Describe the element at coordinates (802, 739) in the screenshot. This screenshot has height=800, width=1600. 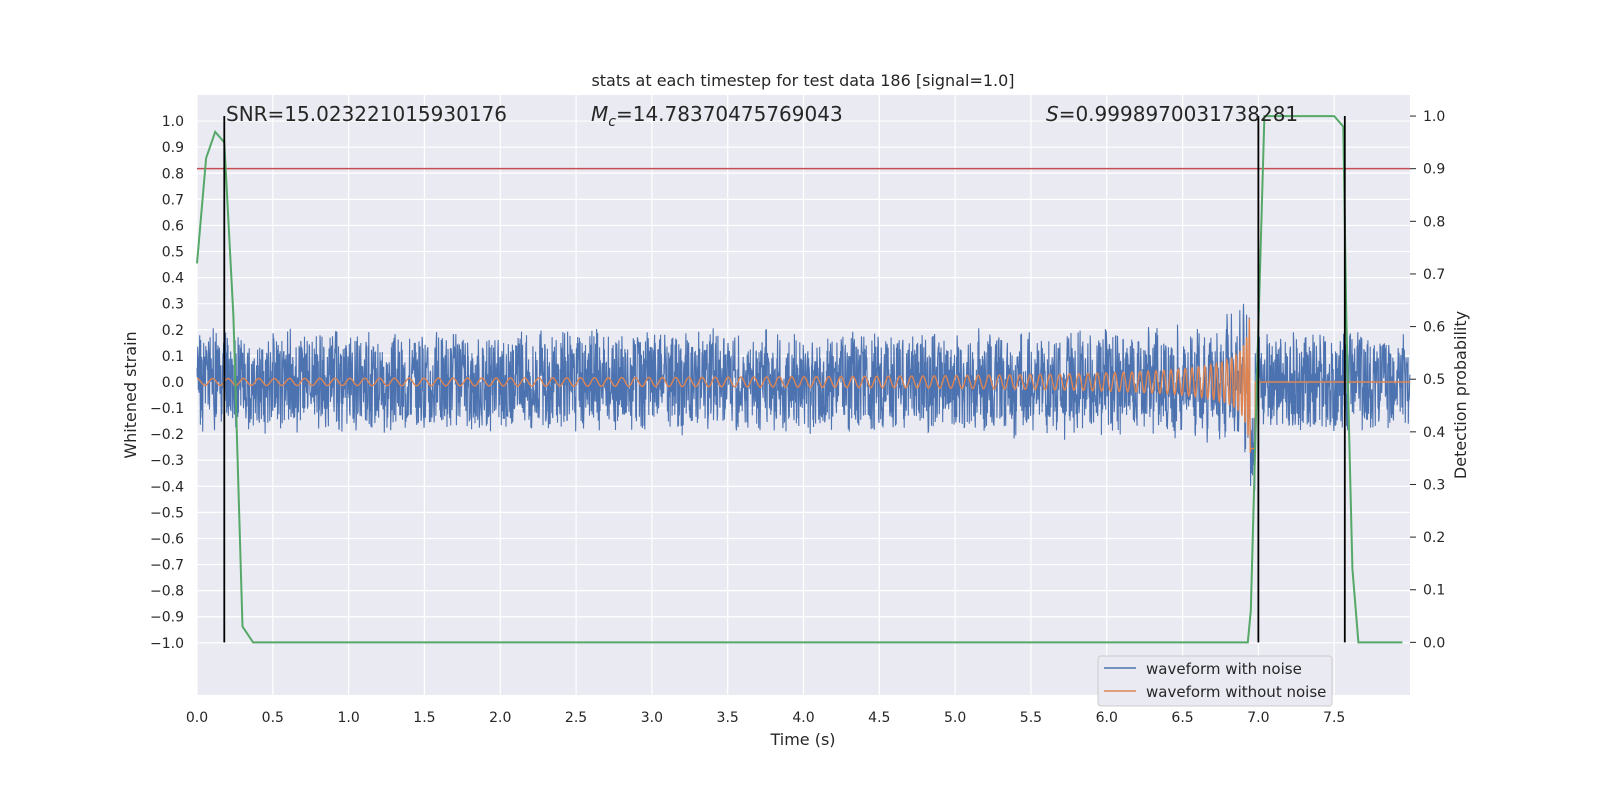
I see `x-axis-label: Time (s)` at that location.